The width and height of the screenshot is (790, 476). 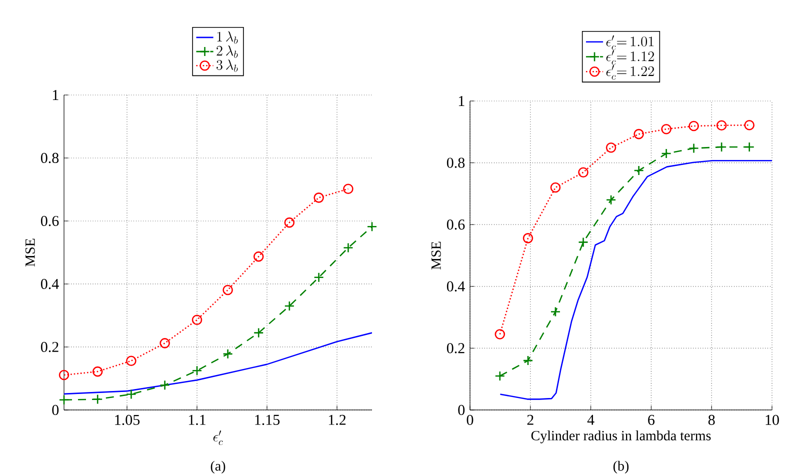 I want to click on legend-label: $1\,\lambda_b$, so click(x=227, y=37).